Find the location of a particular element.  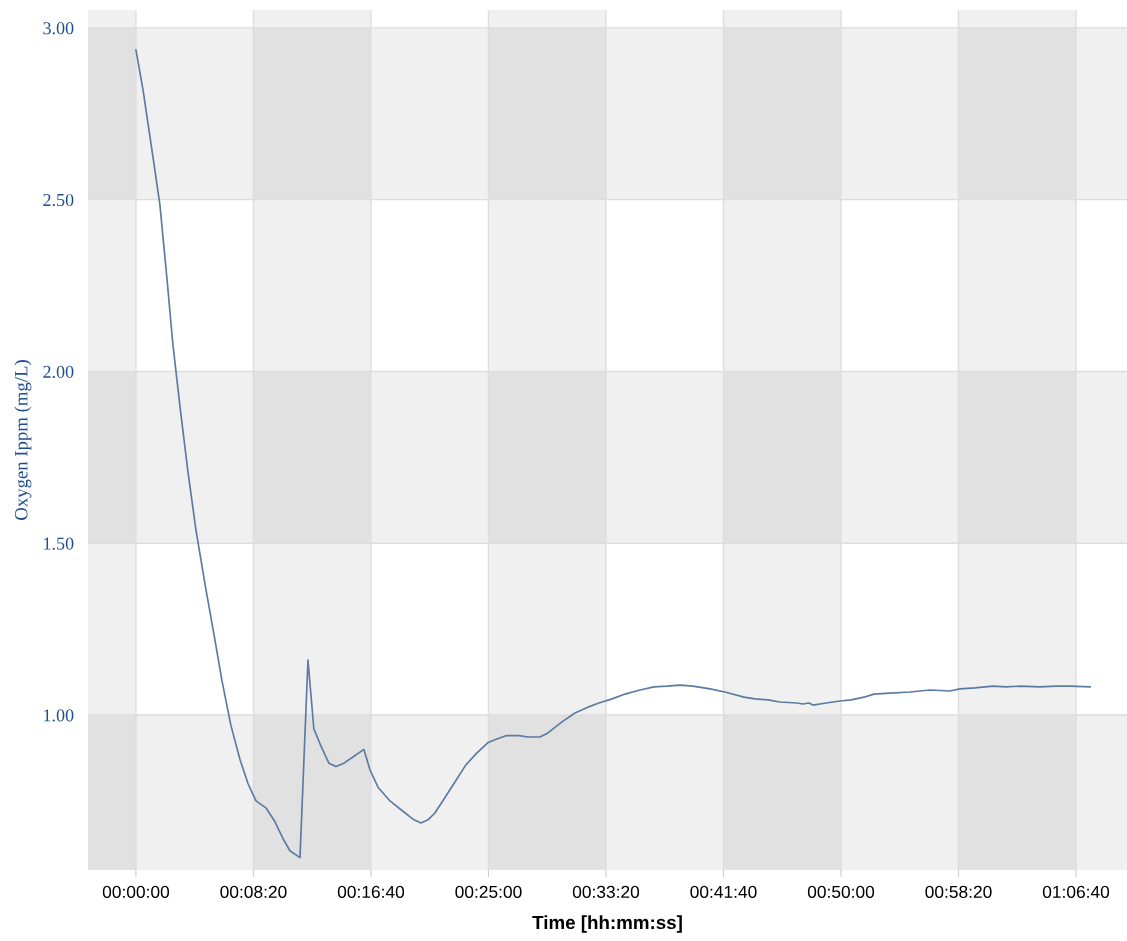

y-tick-label: 2.50 is located at coordinates (58, 200).